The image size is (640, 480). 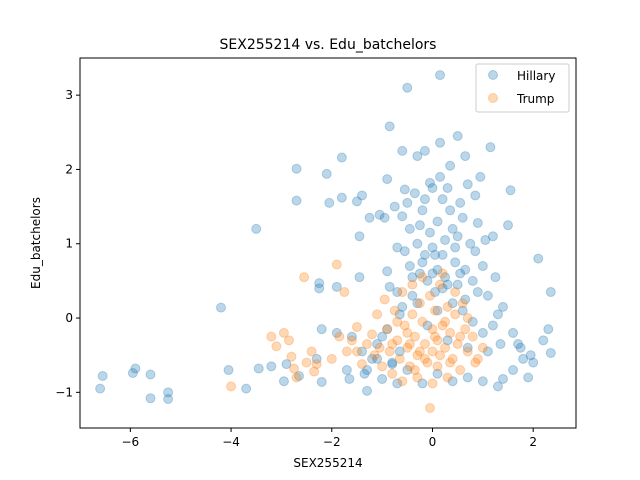 What do you see at coordinates (64, 392) in the screenshot?
I see `y-tick-label: −1` at bounding box center [64, 392].